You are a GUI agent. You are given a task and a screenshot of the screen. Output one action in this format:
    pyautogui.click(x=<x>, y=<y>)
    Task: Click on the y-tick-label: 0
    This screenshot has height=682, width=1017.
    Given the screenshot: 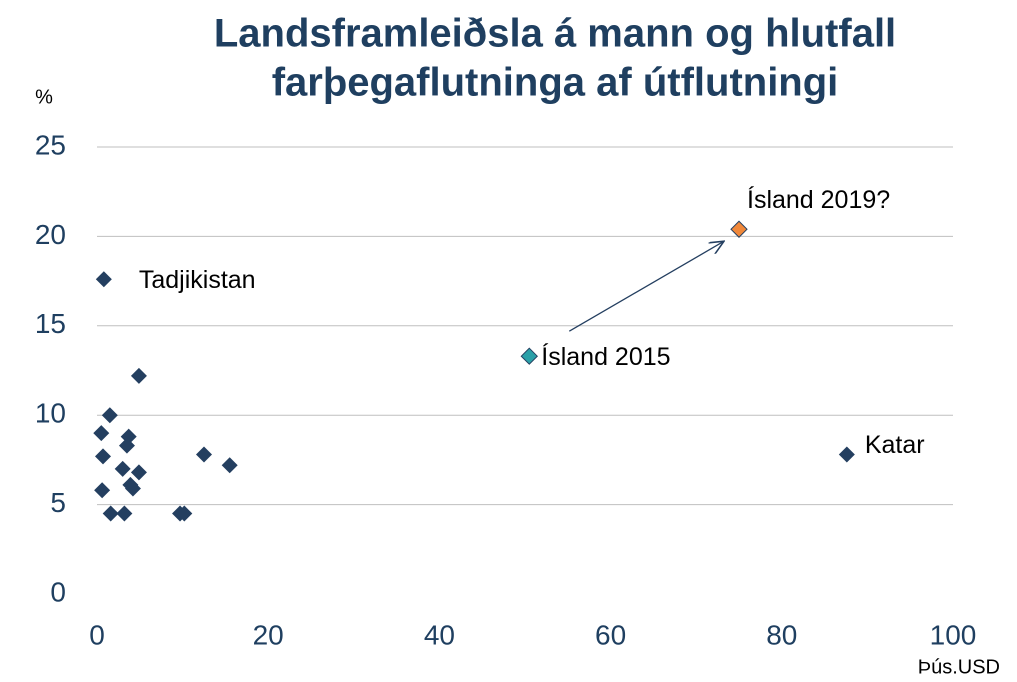 What is the action you would take?
    pyautogui.click(x=58, y=591)
    